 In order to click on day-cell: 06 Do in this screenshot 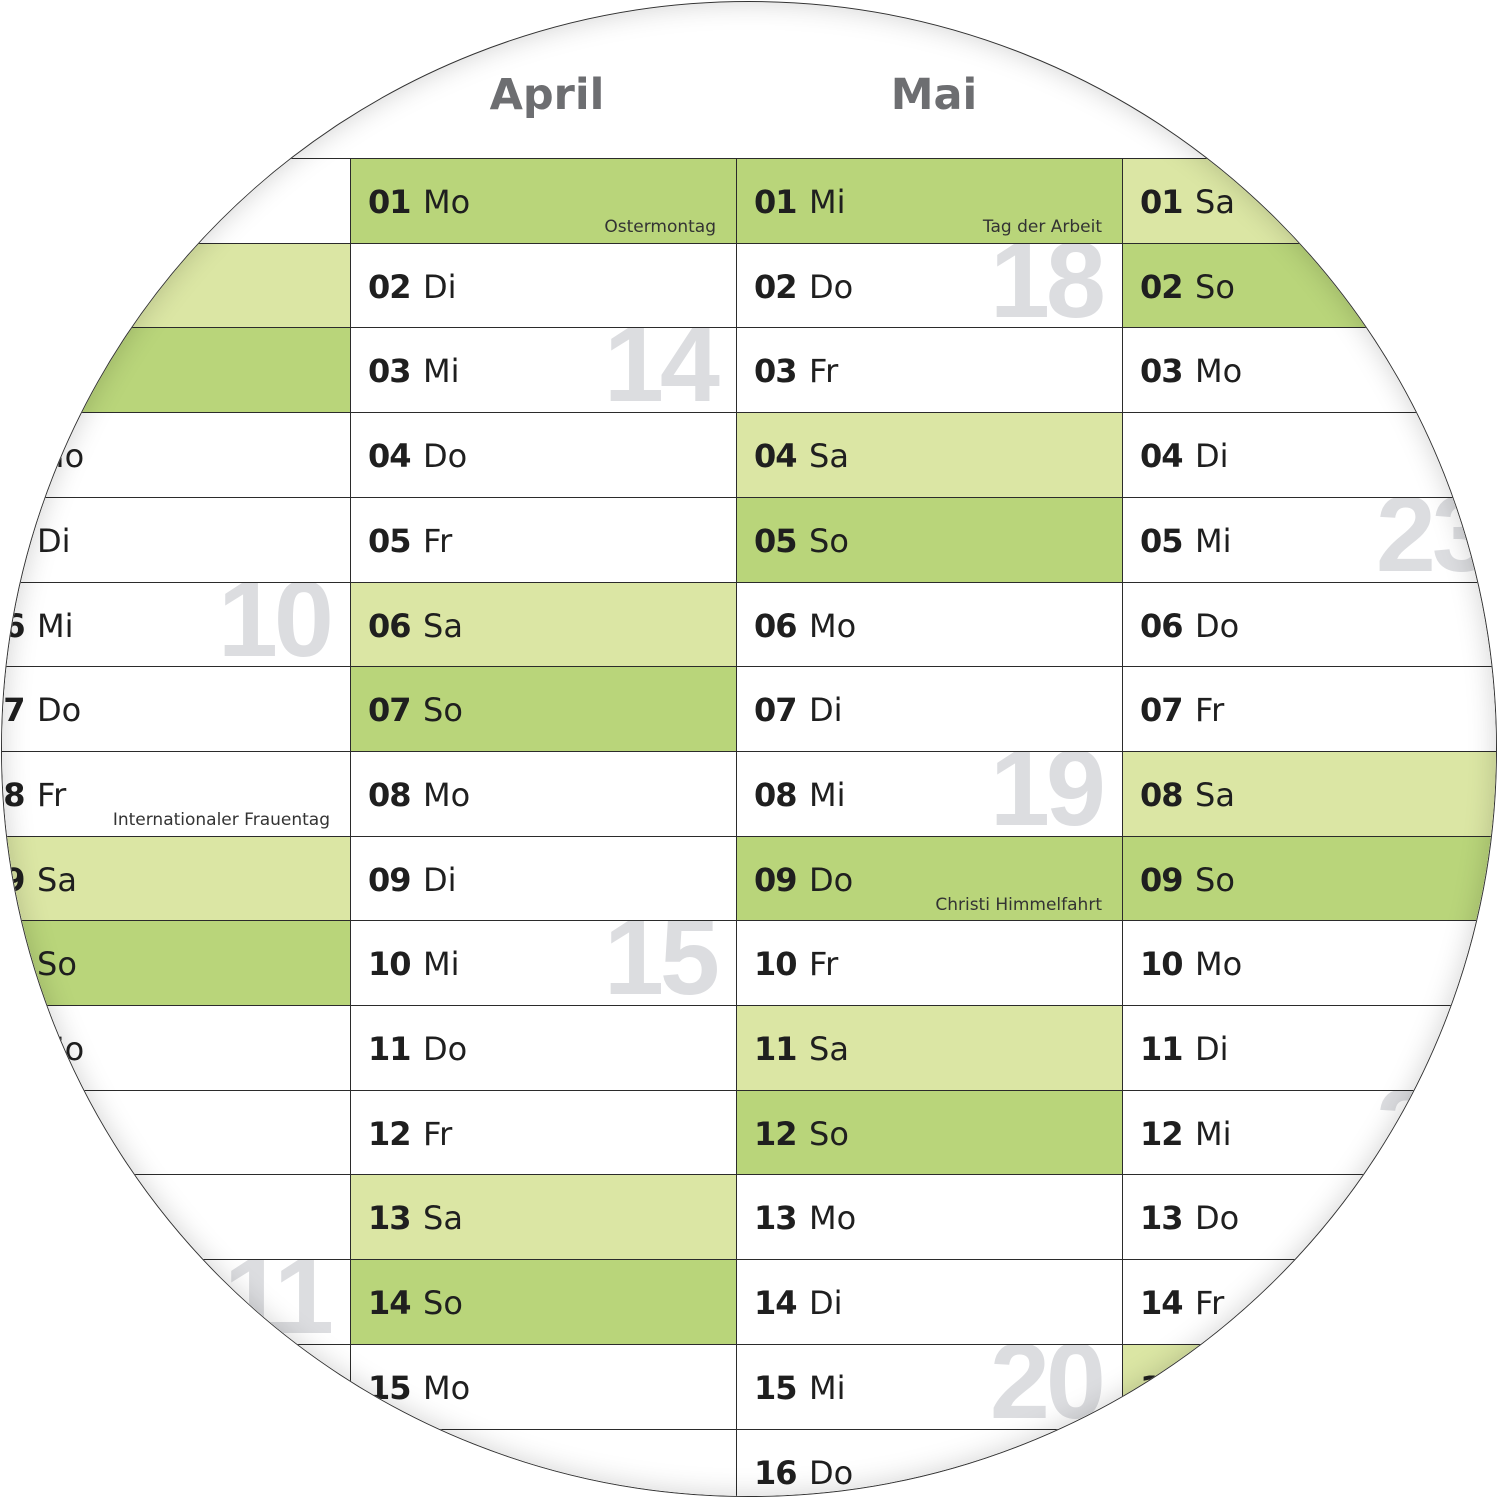, I will do `click(1309, 624)`.